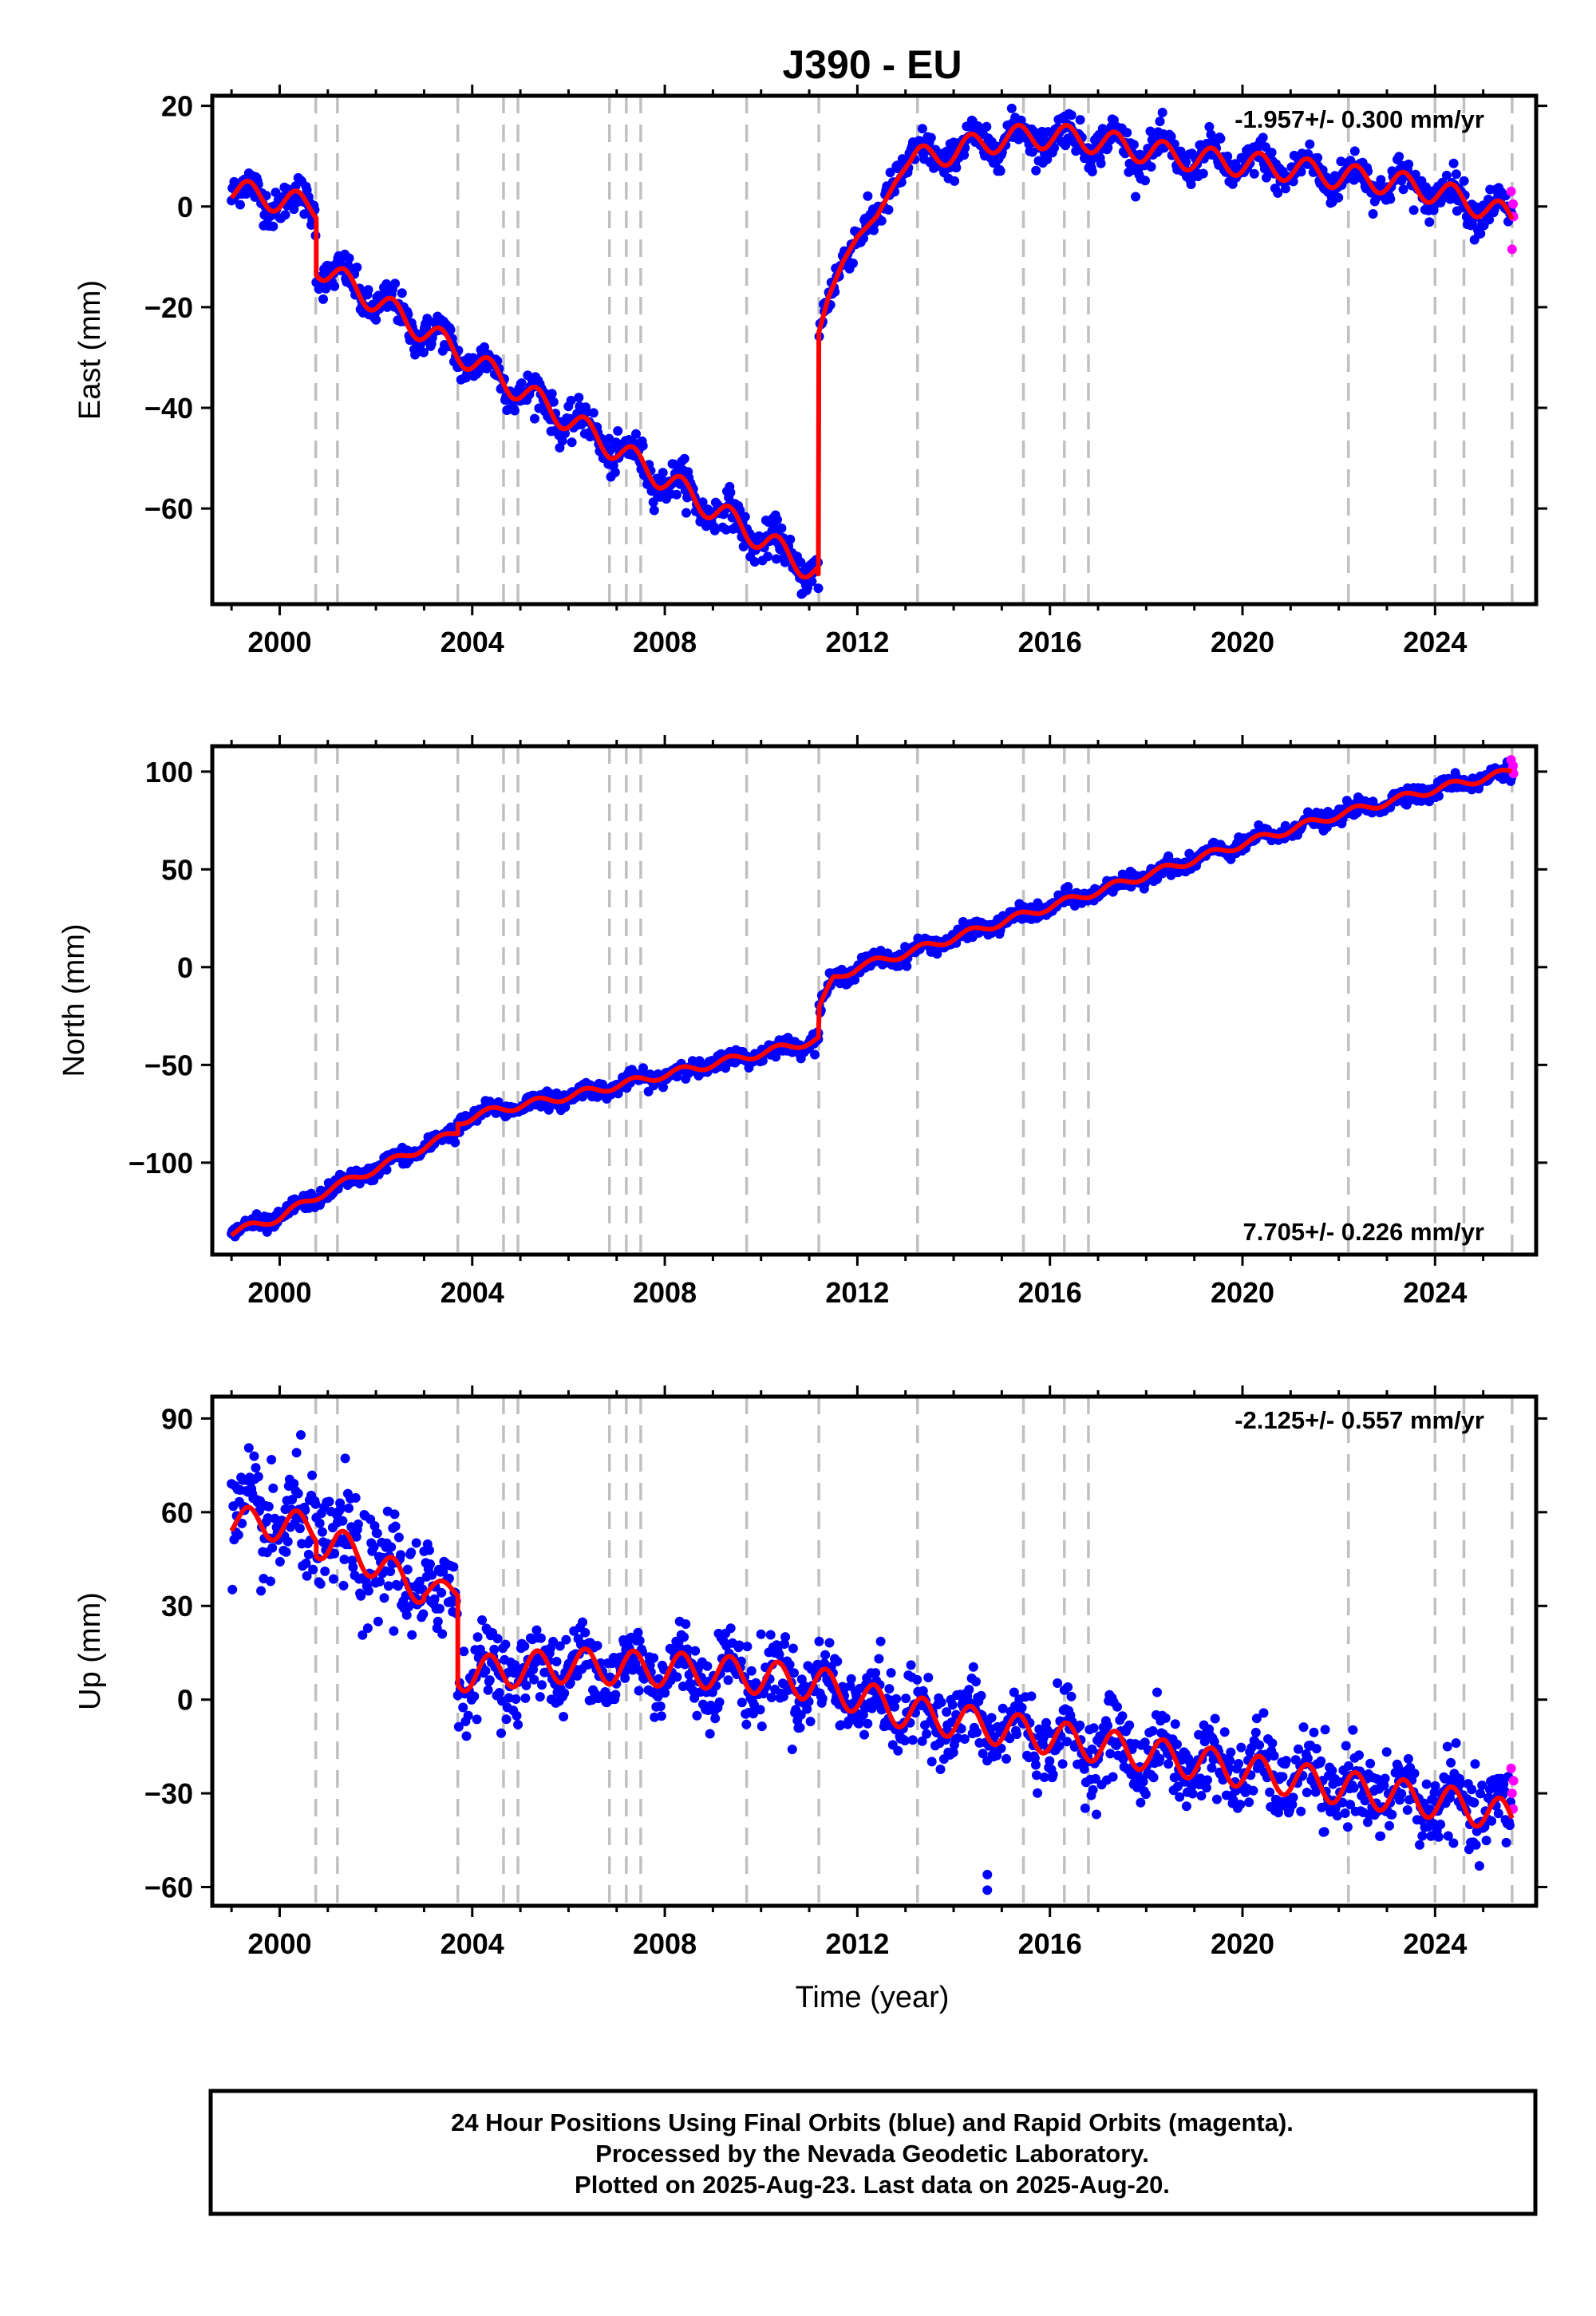 The height and width of the screenshot is (2316, 1596). I want to click on velocity-rate-label: 7.705+/- 0.226 mm/yr, so click(1363, 1232).